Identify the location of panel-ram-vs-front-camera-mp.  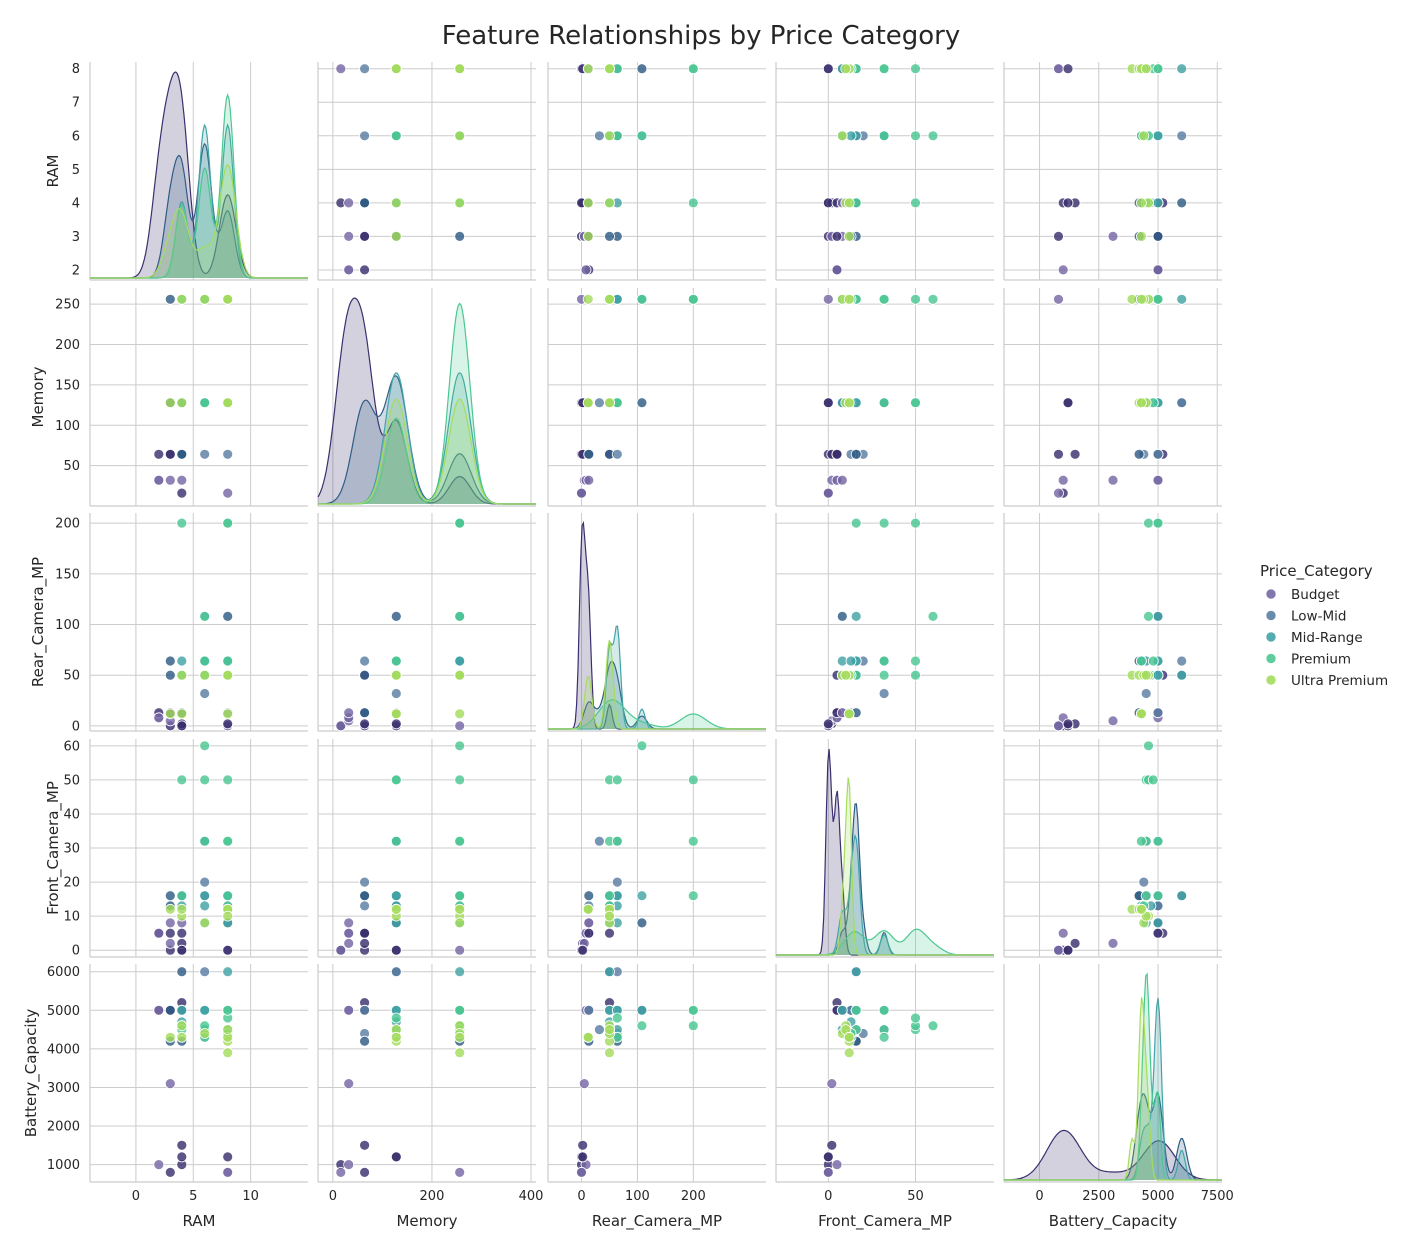
(884, 171).